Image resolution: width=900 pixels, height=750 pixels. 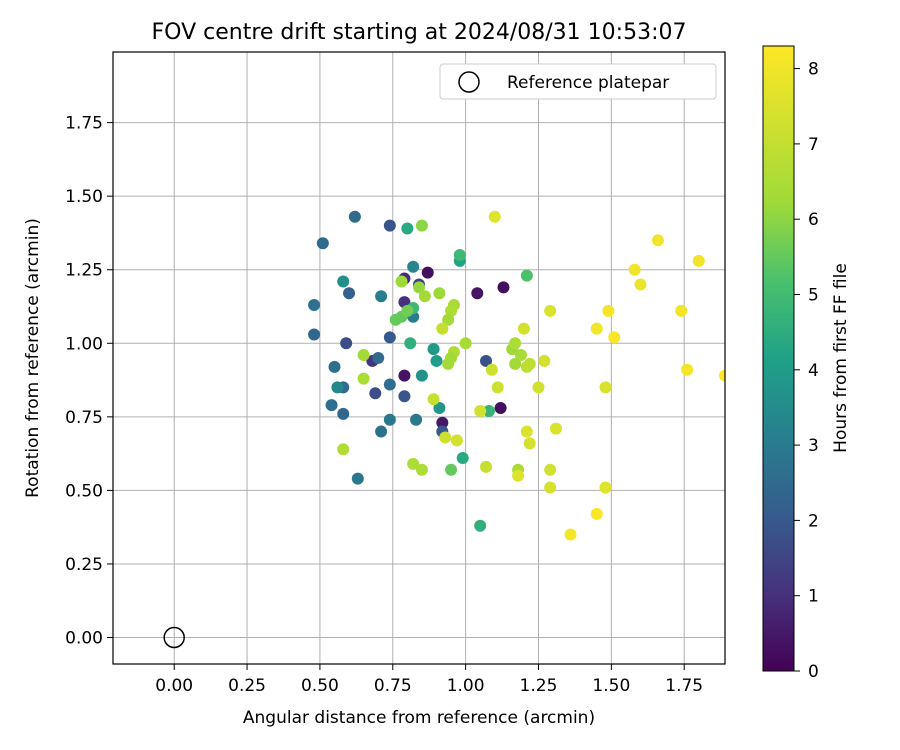 I want to click on legend: Reference platepar, so click(x=578, y=81).